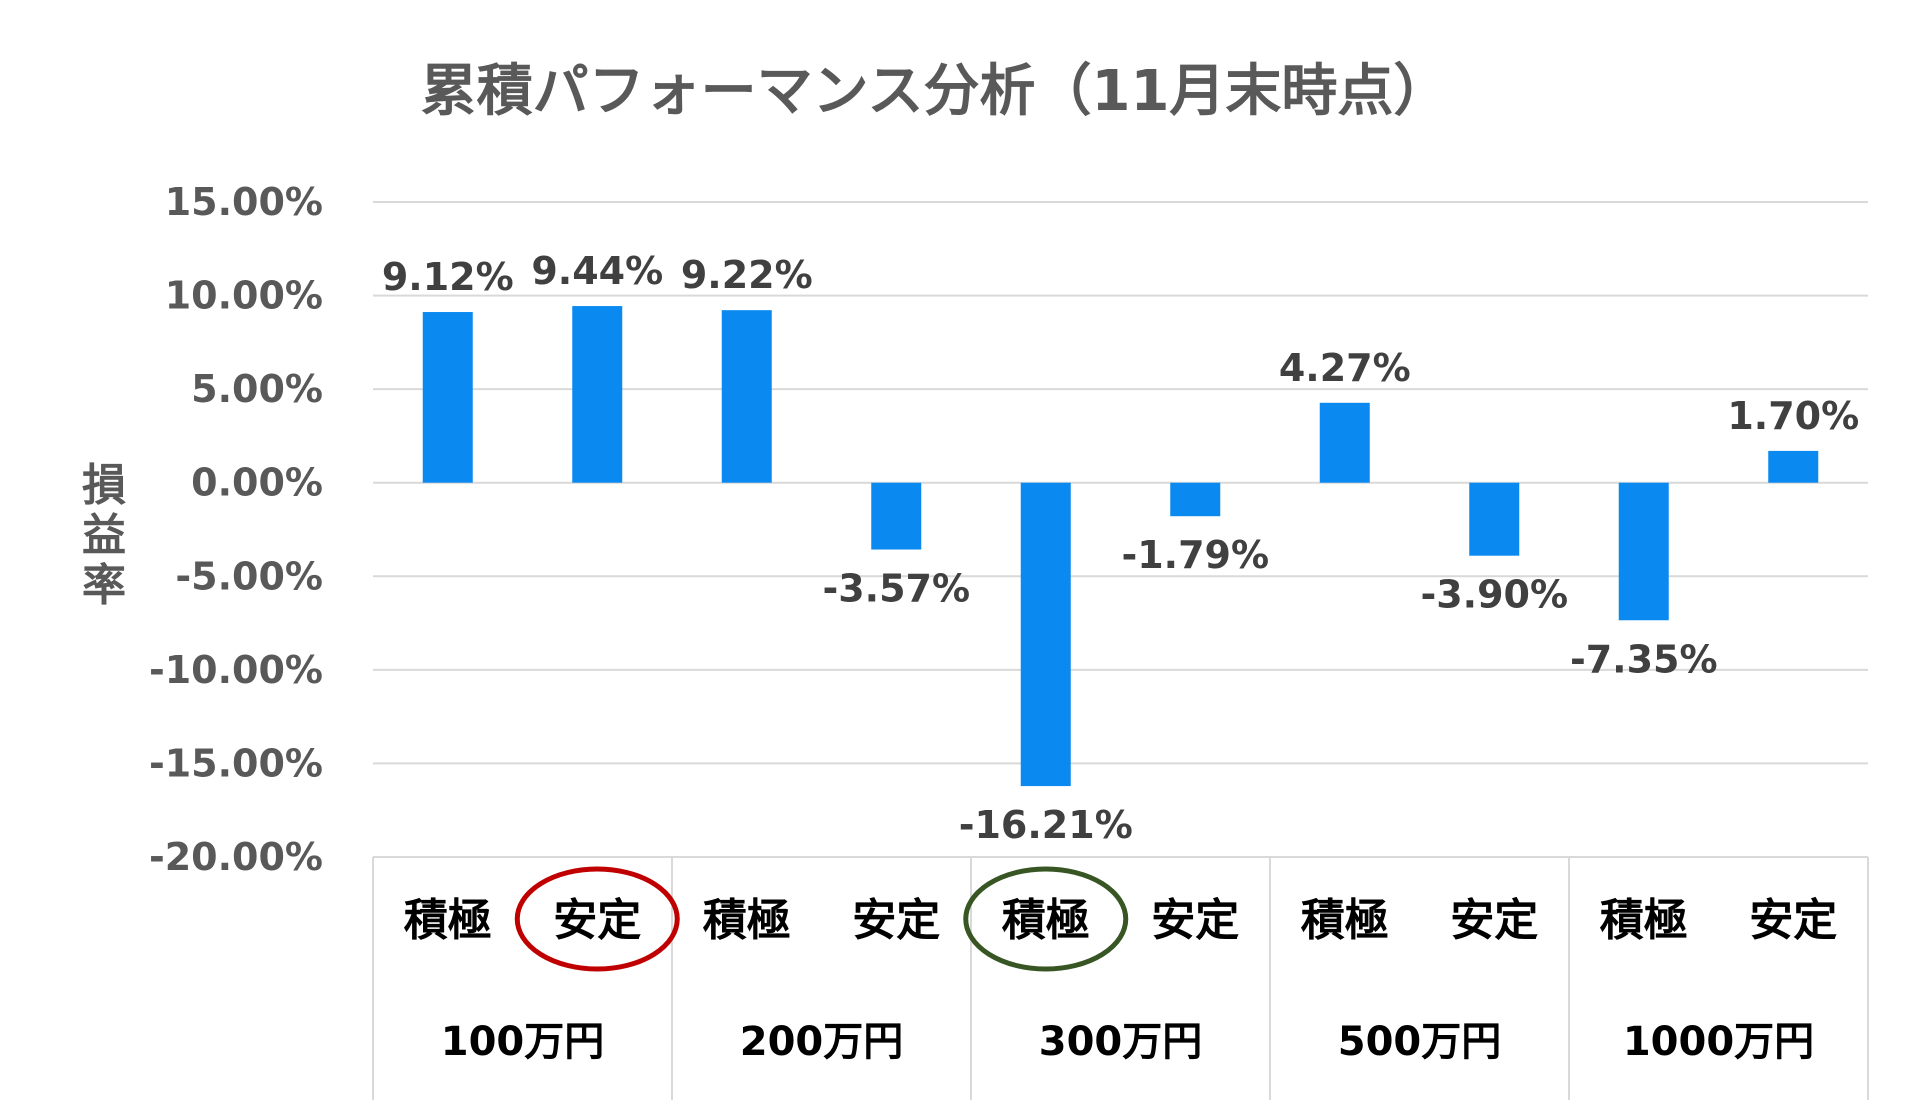 The height and width of the screenshot is (1117, 1909). I want to click on data-label: 9.12%, so click(448, 277).